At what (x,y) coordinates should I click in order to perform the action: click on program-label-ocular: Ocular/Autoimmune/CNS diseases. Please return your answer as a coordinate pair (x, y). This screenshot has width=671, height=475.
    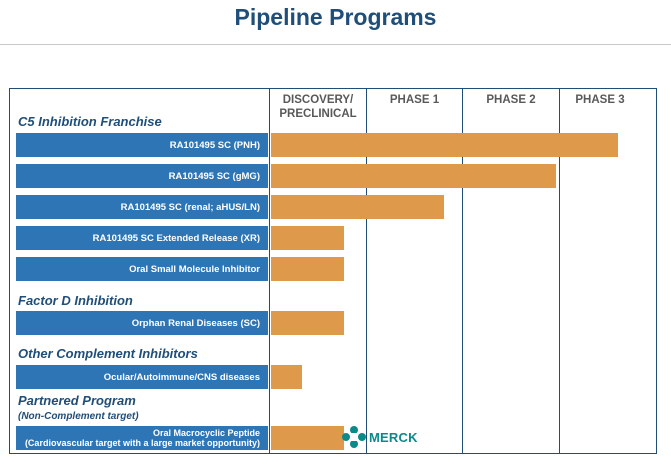
    Looking at the image, I should click on (142, 377).